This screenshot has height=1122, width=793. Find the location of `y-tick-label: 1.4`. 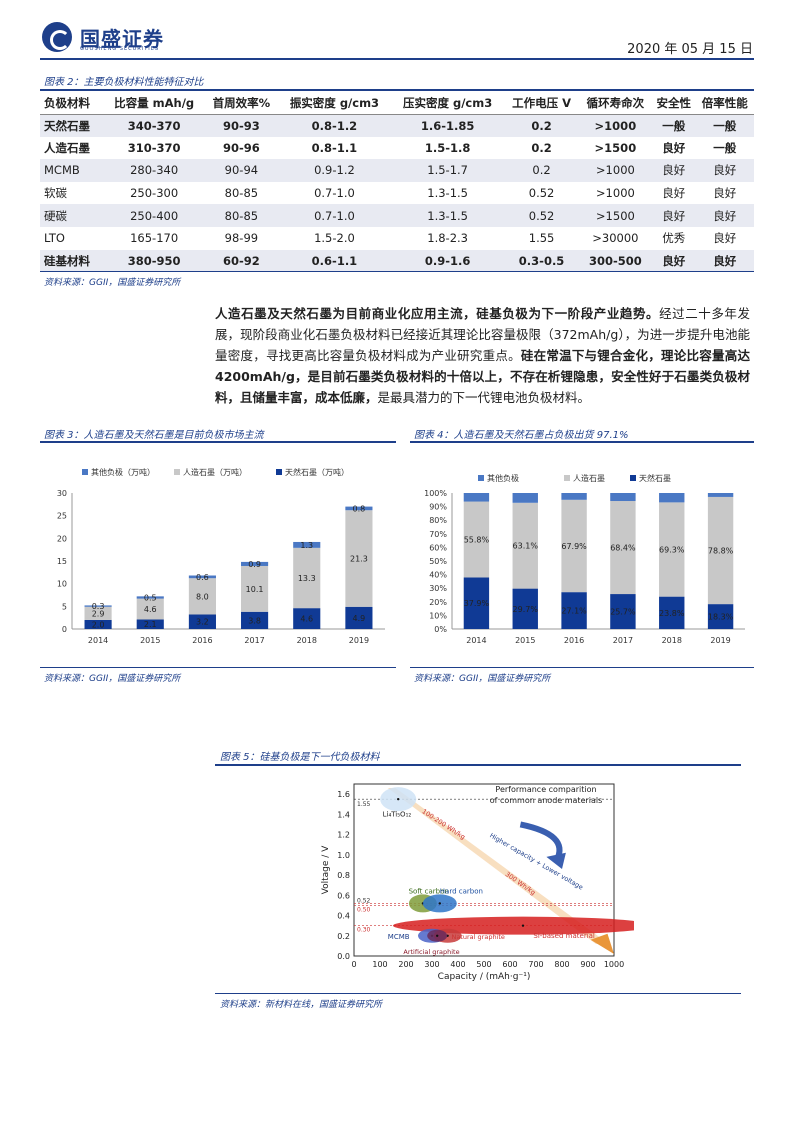

y-tick-label: 1.4 is located at coordinates (343, 814).